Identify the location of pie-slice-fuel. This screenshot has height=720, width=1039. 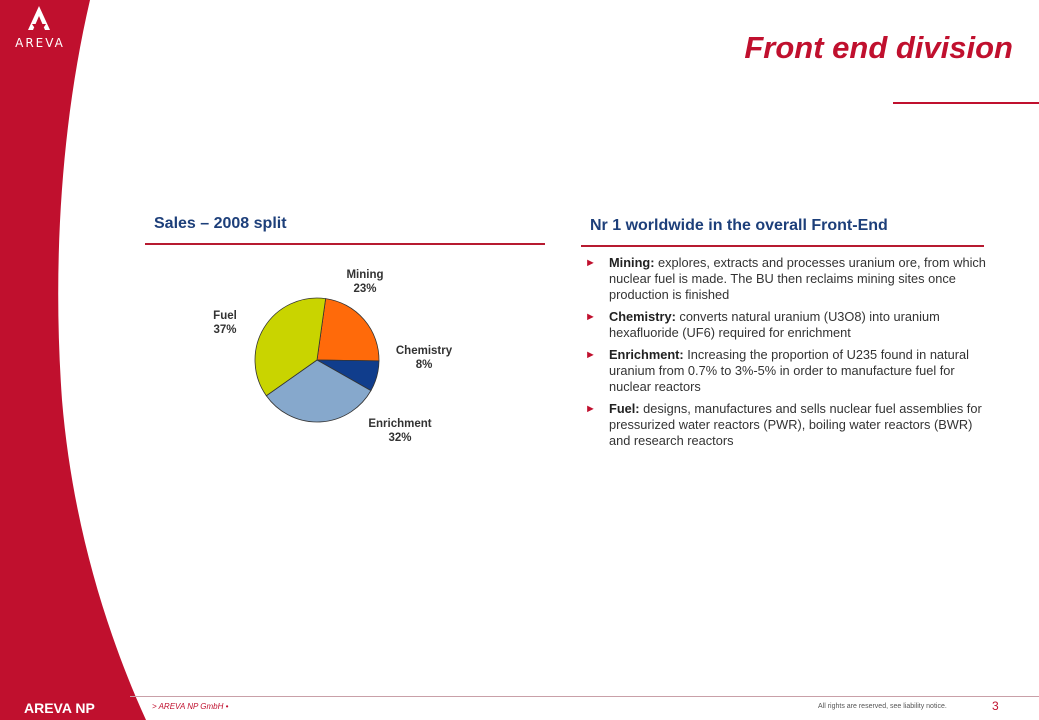
(290, 347).